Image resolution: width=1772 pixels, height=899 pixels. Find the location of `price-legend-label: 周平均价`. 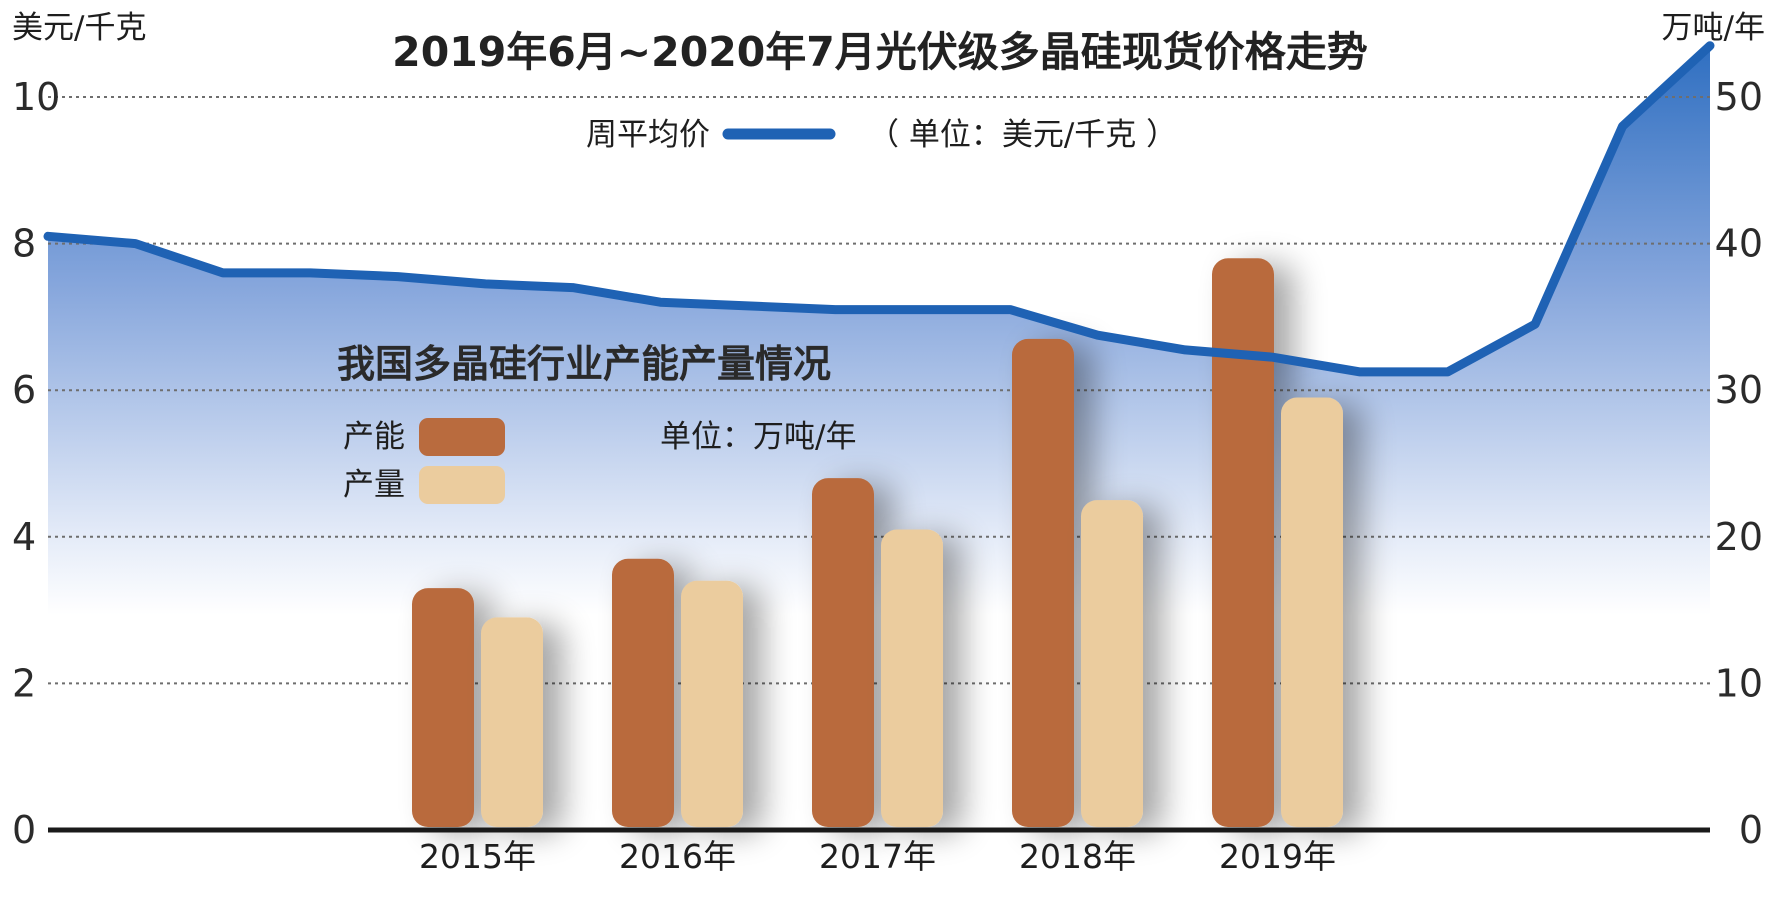

price-legend-label: 周平均价 is located at coordinates (648, 135).